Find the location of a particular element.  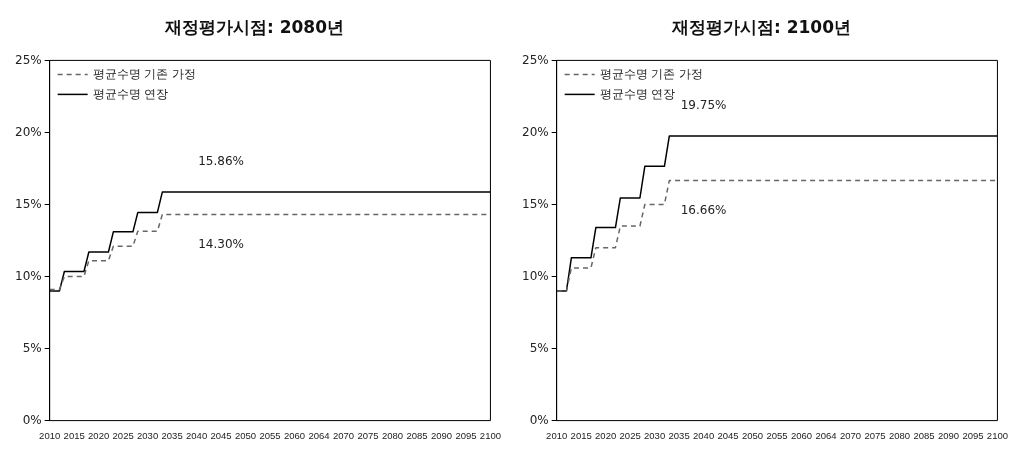

annotation: 16.66% is located at coordinates (703, 209).